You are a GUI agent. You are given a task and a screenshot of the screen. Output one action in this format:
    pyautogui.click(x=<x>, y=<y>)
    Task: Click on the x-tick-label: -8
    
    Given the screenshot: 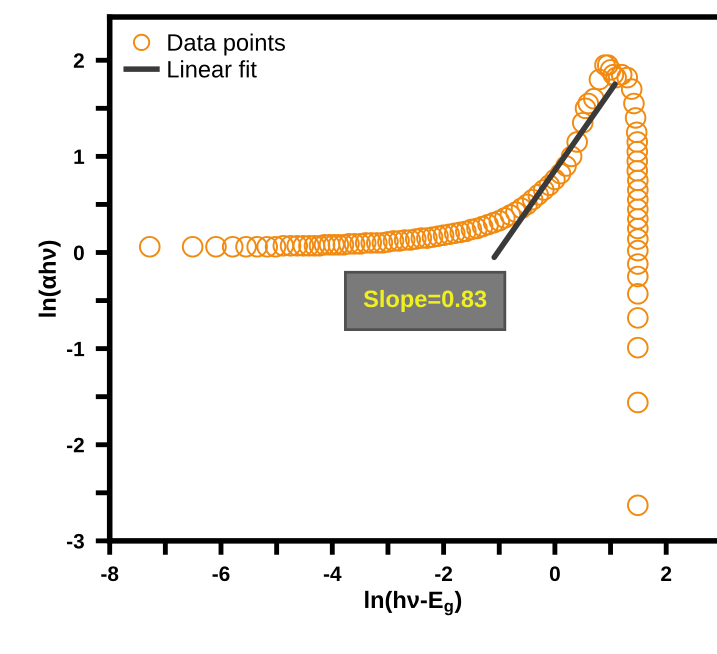 What is the action you would take?
    pyautogui.click(x=109, y=574)
    